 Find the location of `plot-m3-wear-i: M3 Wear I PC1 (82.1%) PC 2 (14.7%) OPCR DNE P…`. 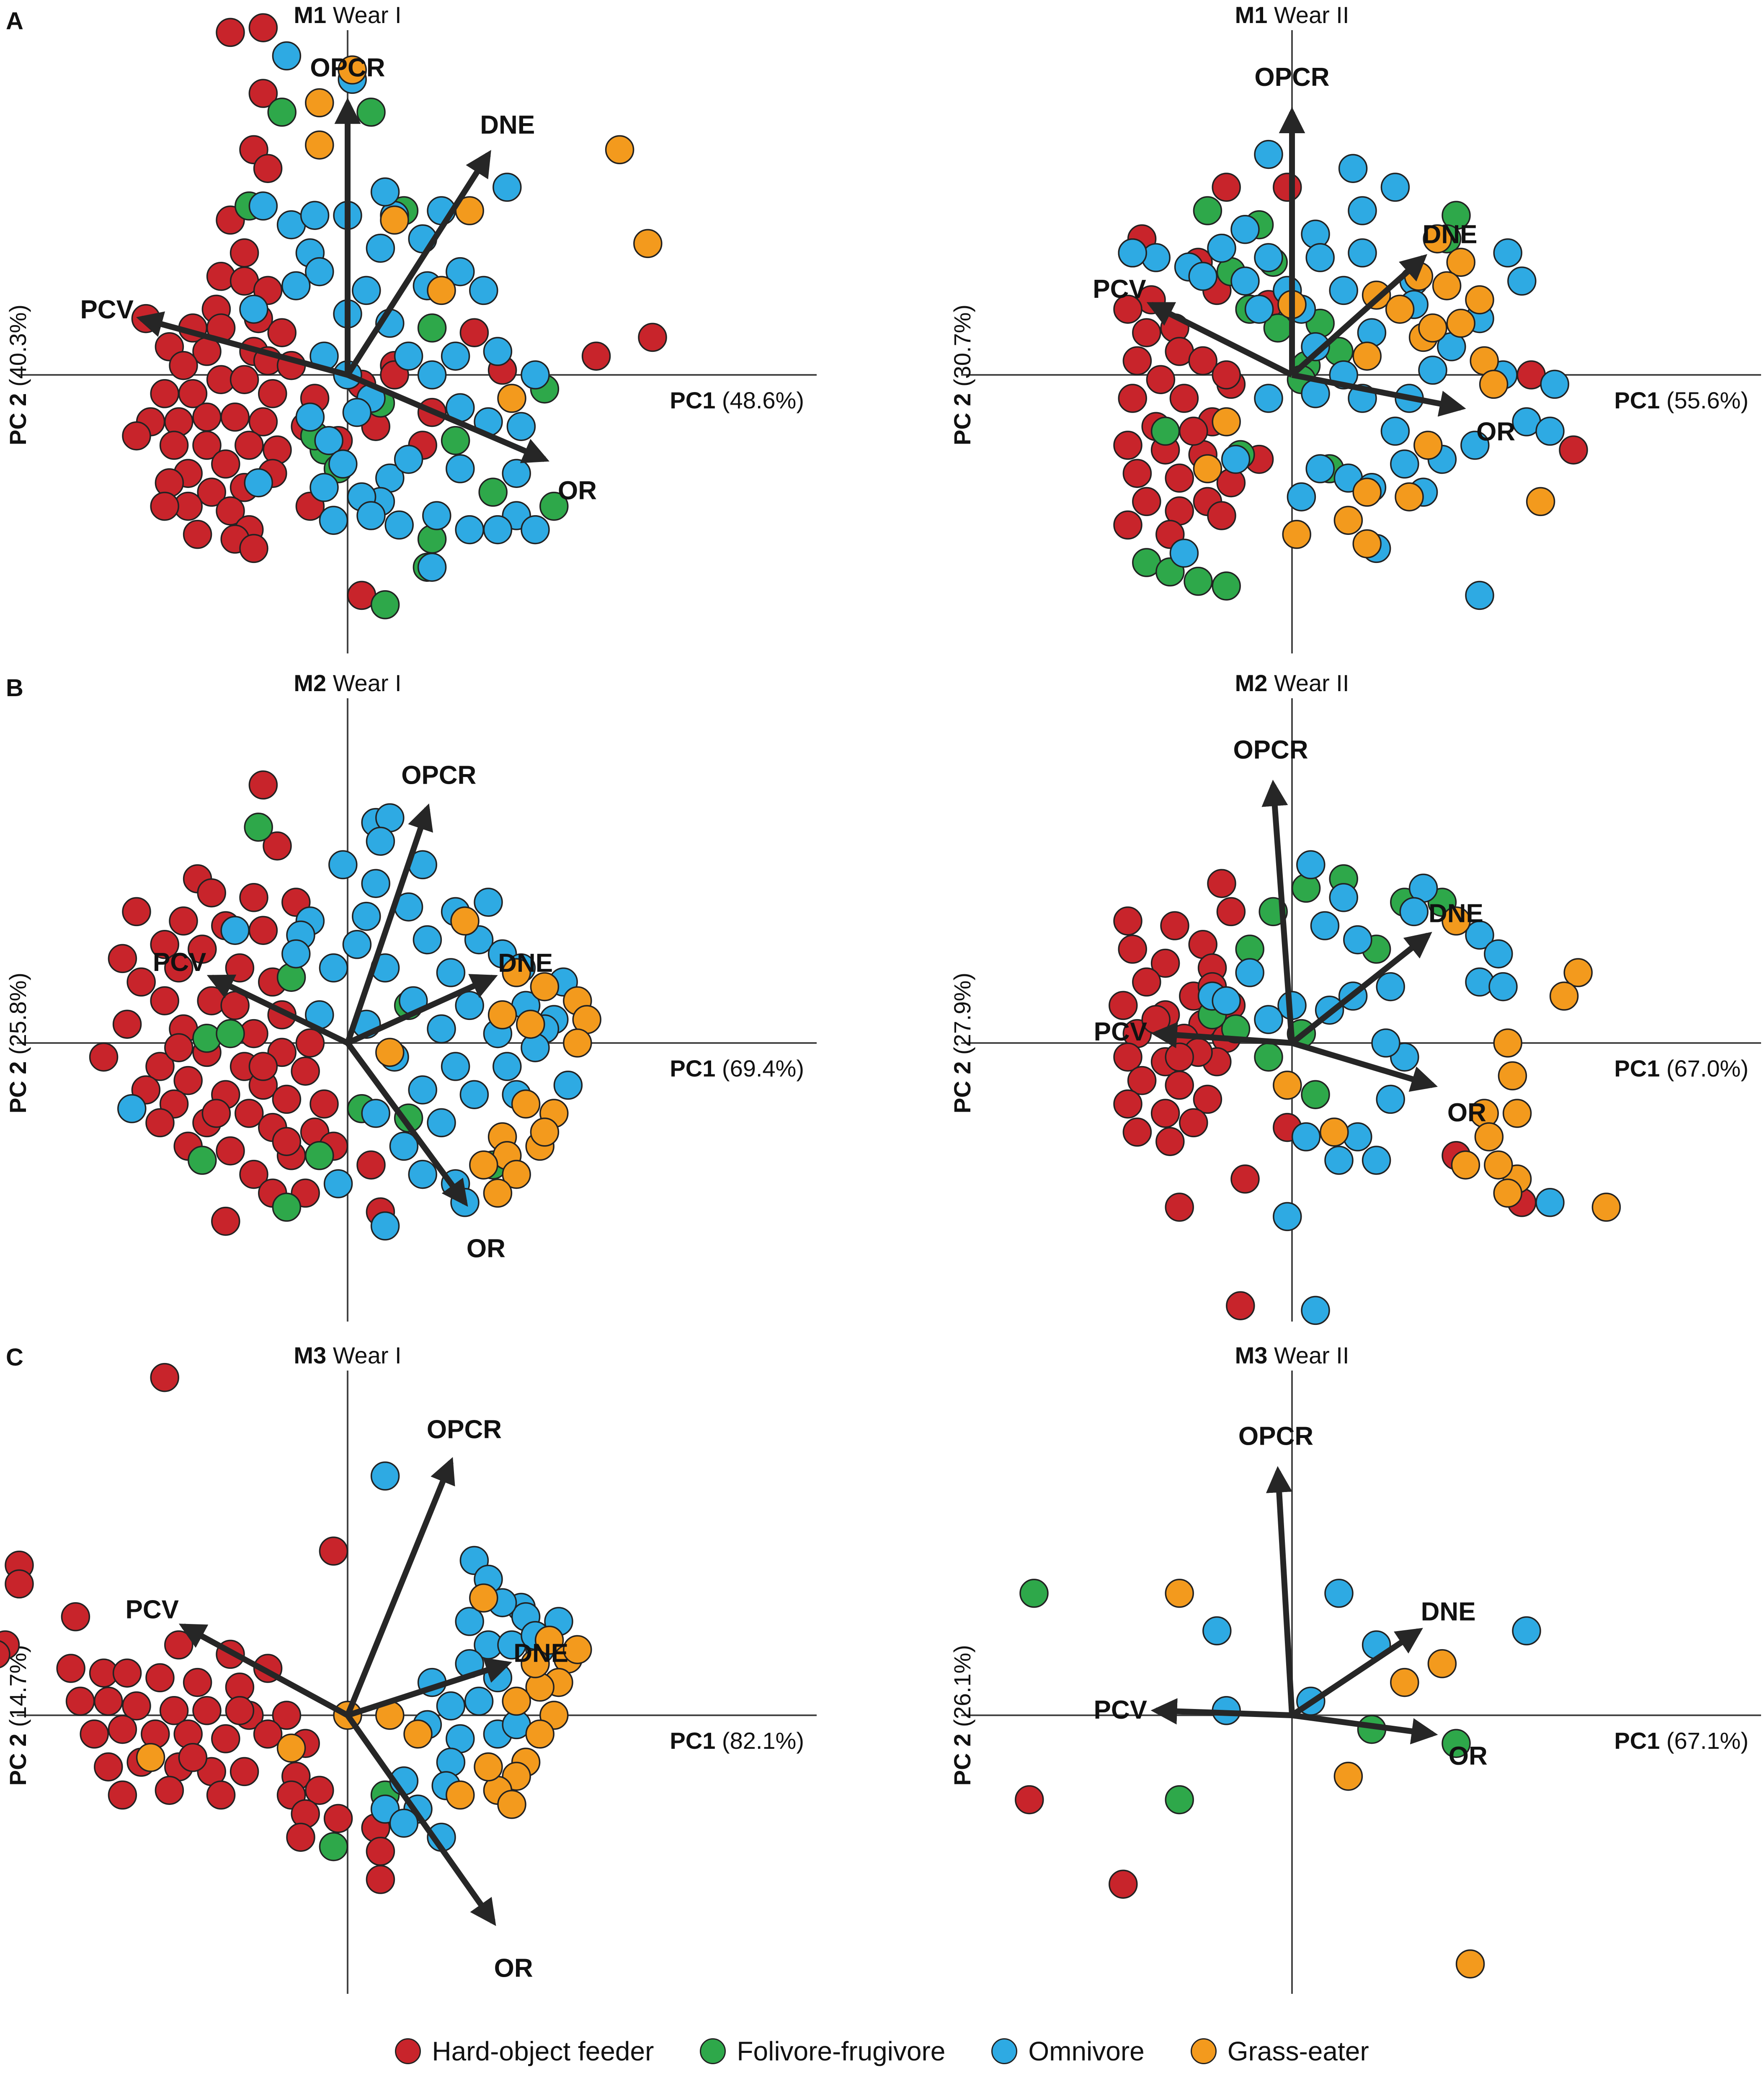

plot-m3-wear-i: M3 Wear I PC1 (82.1%) PC 2 (14.7%) OPCR DNE P… is located at coordinates (409, 1668).